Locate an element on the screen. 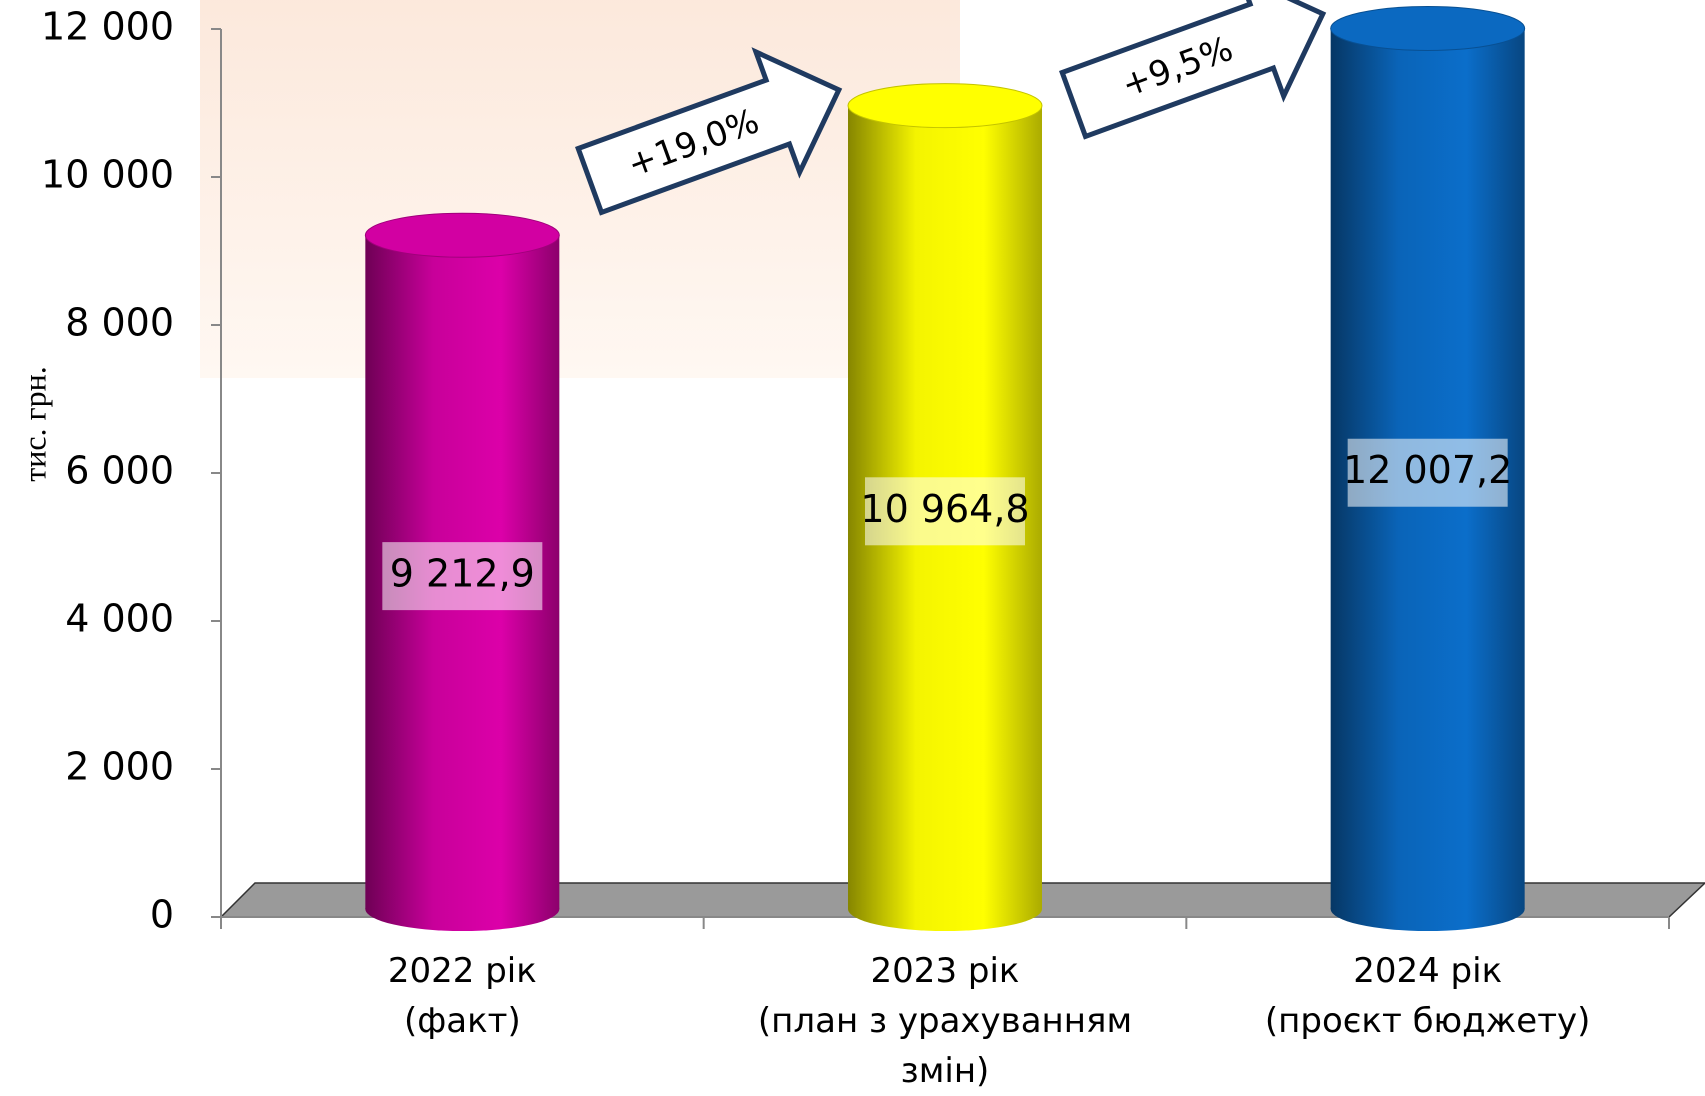 The width and height of the screenshot is (1705, 1096). y-tick-label: 10 000 is located at coordinates (107, 175).